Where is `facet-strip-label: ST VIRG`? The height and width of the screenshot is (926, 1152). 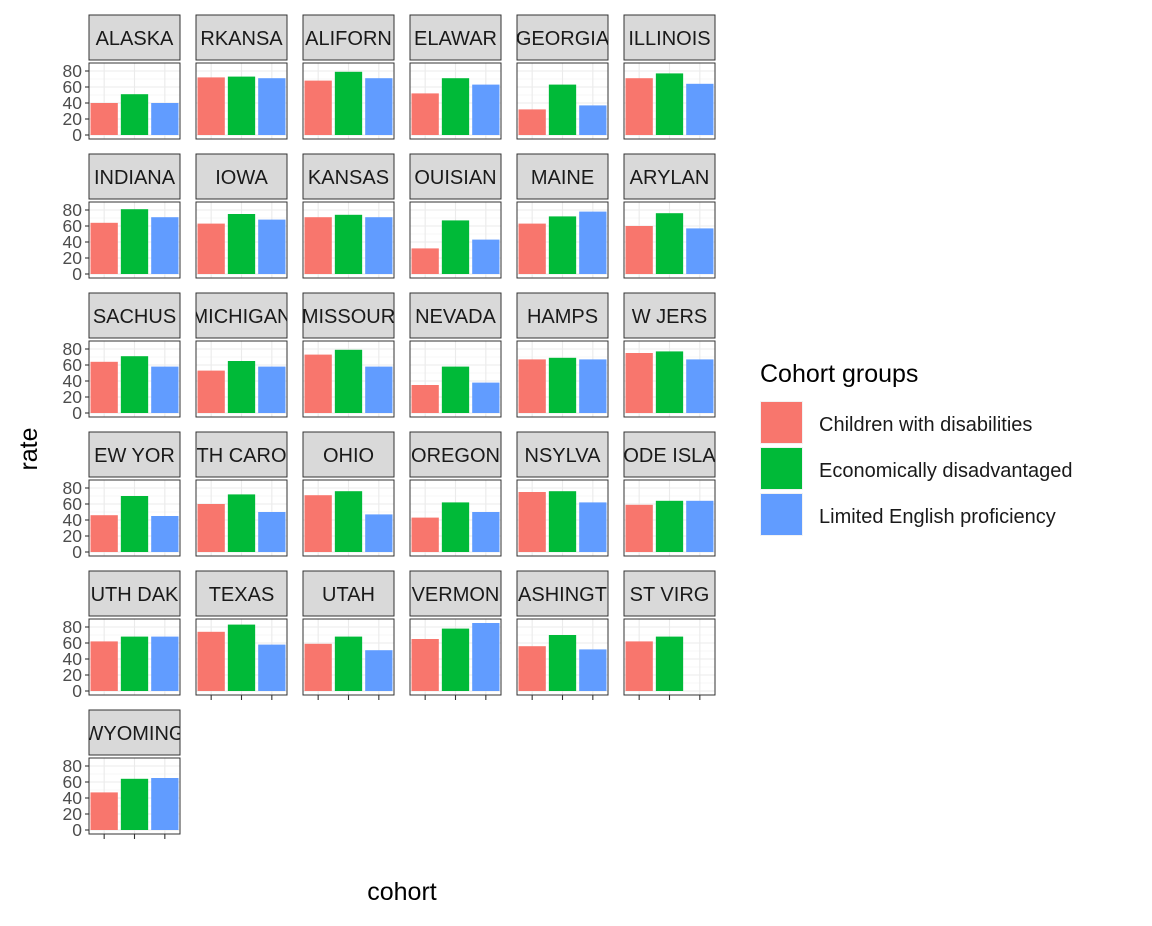
facet-strip-label: ST VIRG is located at coordinates (670, 595).